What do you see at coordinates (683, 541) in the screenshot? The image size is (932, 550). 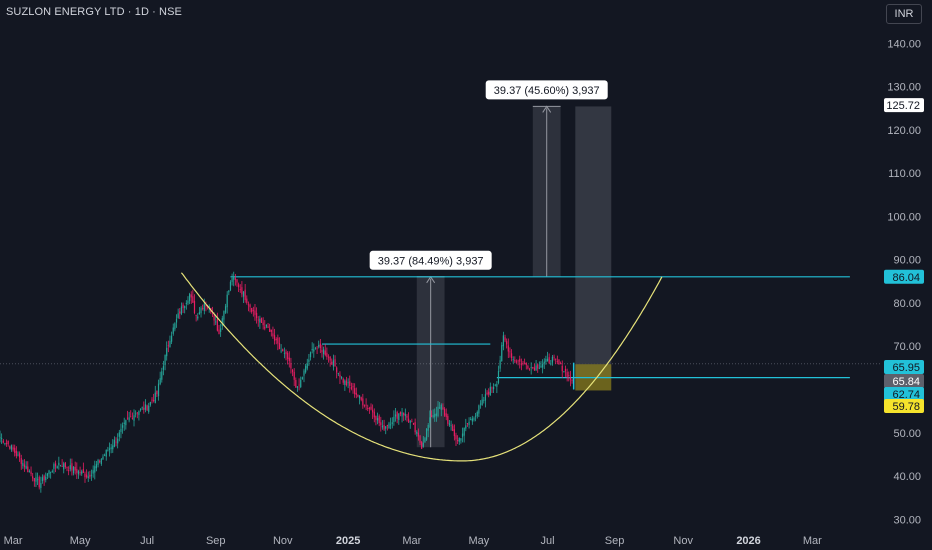 I see `x-tick-label: Nov` at bounding box center [683, 541].